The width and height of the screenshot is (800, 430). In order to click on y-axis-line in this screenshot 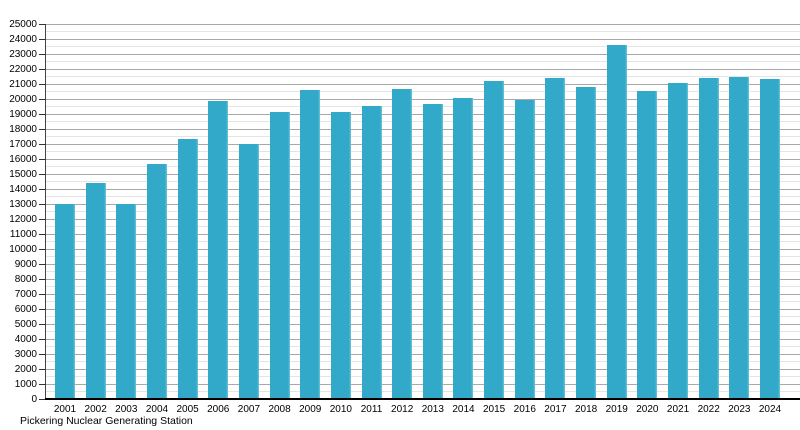, I will do `click(45, 211)`.